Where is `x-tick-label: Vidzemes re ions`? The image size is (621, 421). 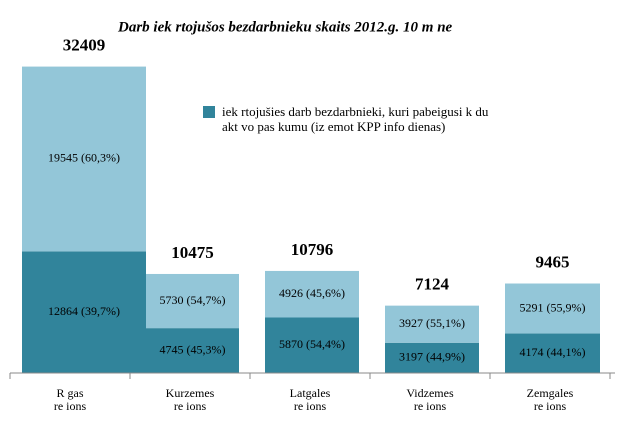
x-tick-label: Vidzemes re ions is located at coordinates (430, 399).